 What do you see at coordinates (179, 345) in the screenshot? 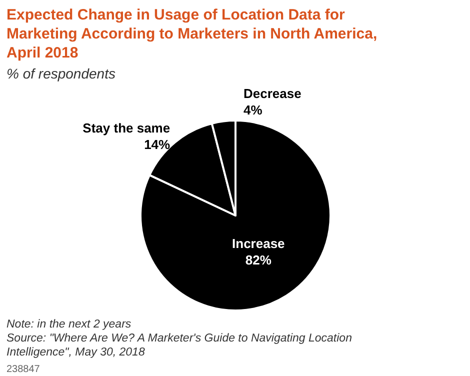
I see `source-note: Source: "Where Are We? A Marketer's Guide to Navigating Location Intelligence", May 30, 2018` at bounding box center [179, 345].